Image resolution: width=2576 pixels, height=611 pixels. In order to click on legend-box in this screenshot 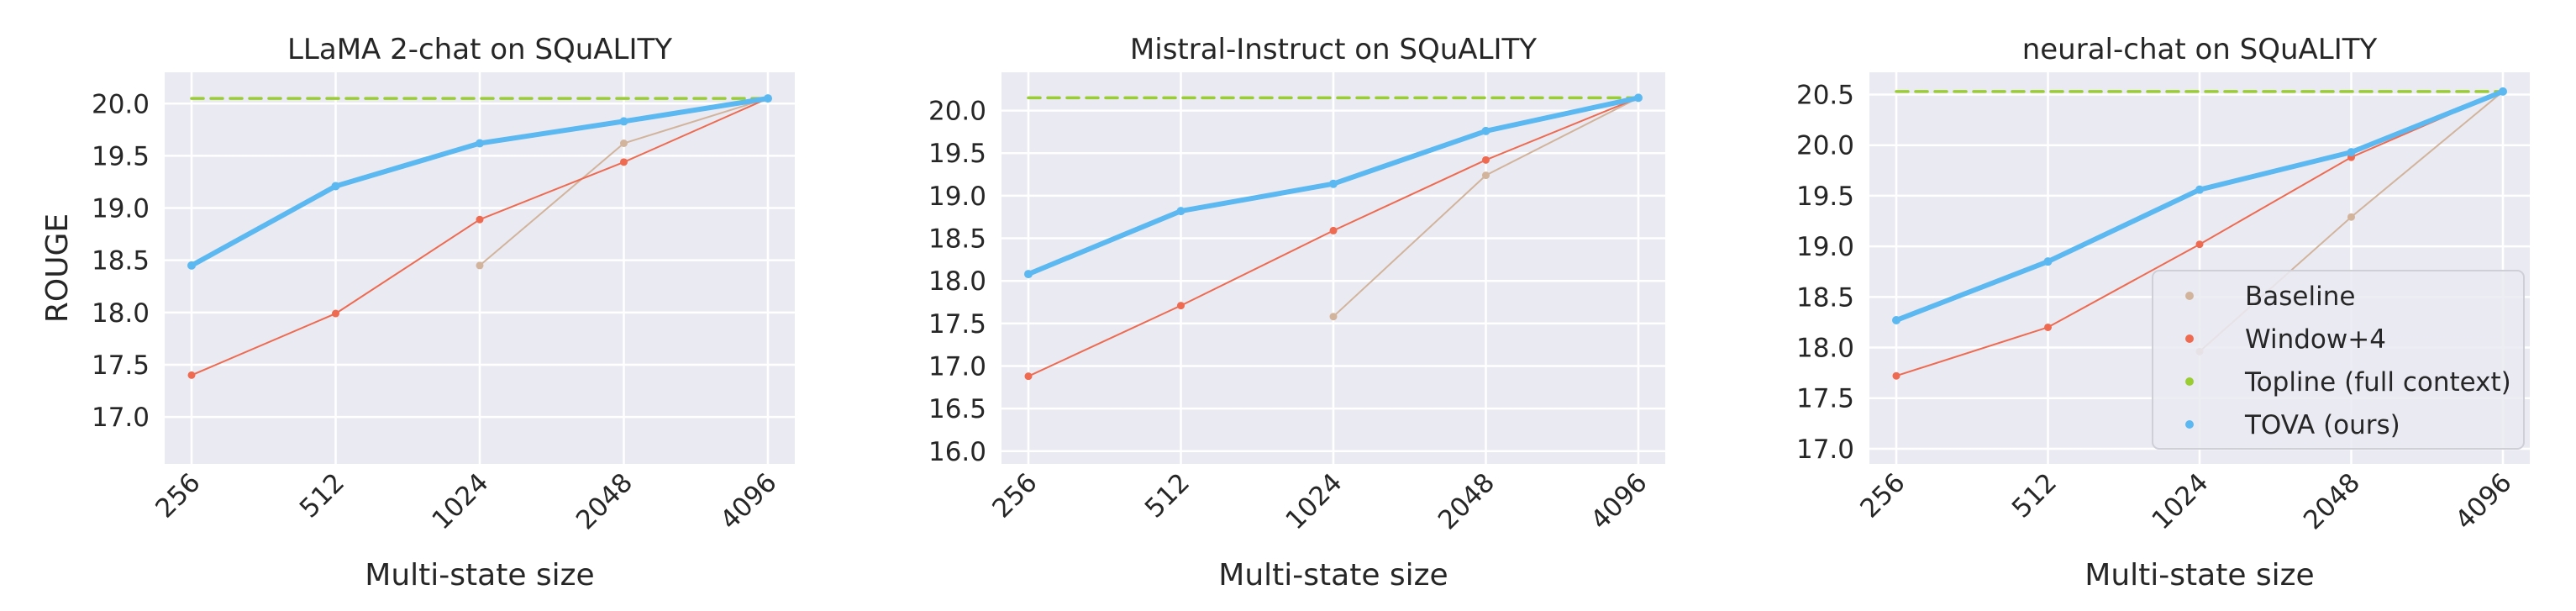, I will do `click(2338, 360)`.